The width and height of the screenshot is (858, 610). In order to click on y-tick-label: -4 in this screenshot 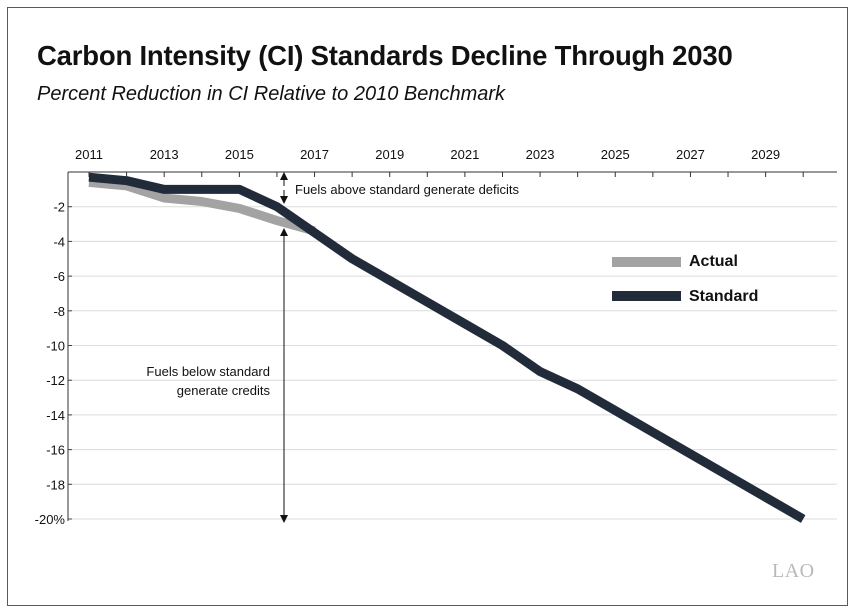, I will do `click(59, 241)`.